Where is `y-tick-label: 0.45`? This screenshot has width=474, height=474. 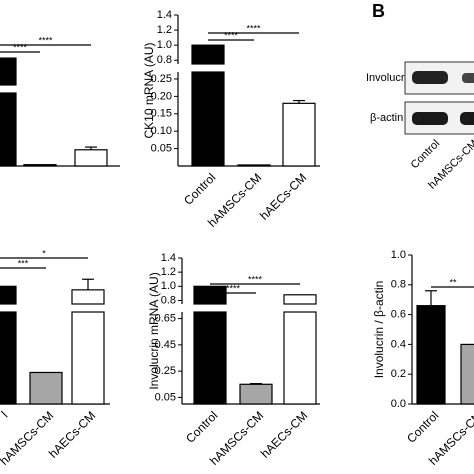 y-tick-label: 0.45 is located at coordinates (165, 345).